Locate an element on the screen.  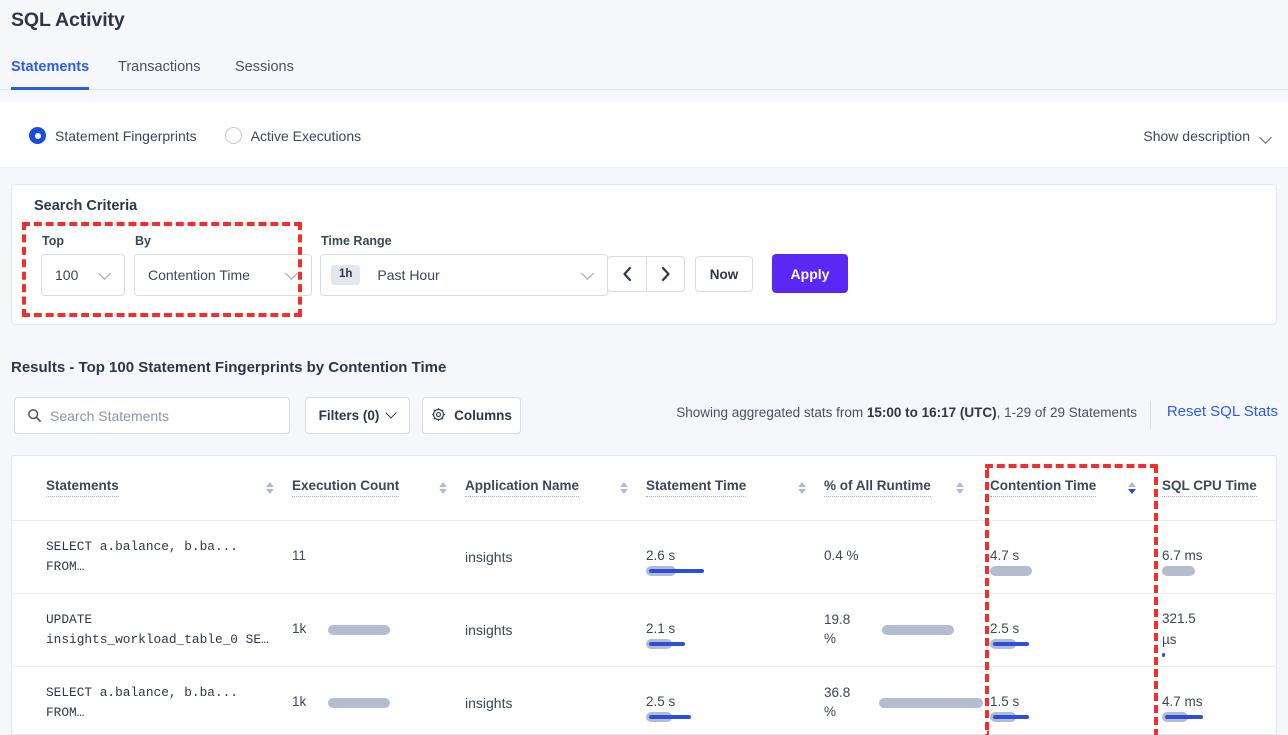
column-header-sql-cpu-time: SQL CPU Time is located at coordinates (1211, 488).